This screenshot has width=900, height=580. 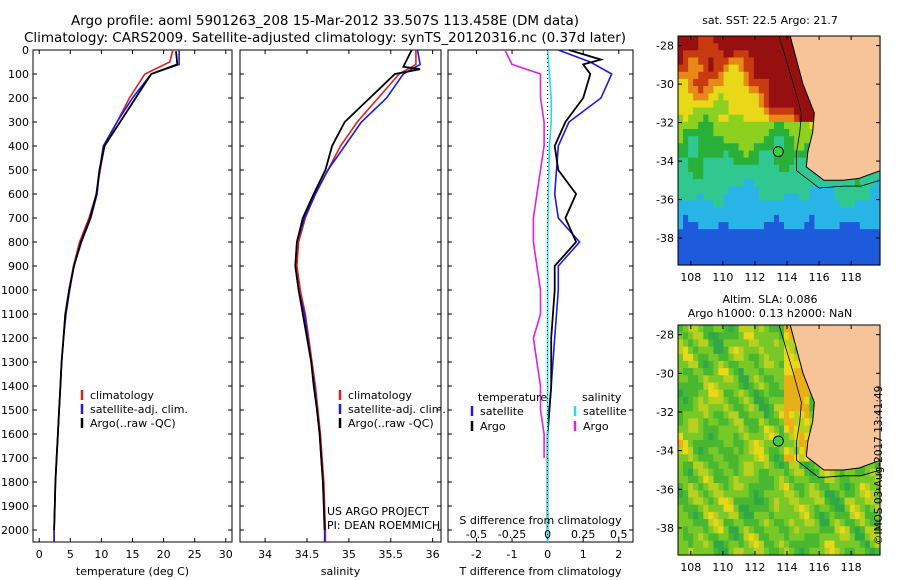 What do you see at coordinates (778, 152) in the screenshot?
I see `argo-location-marker` at bounding box center [778, 152].